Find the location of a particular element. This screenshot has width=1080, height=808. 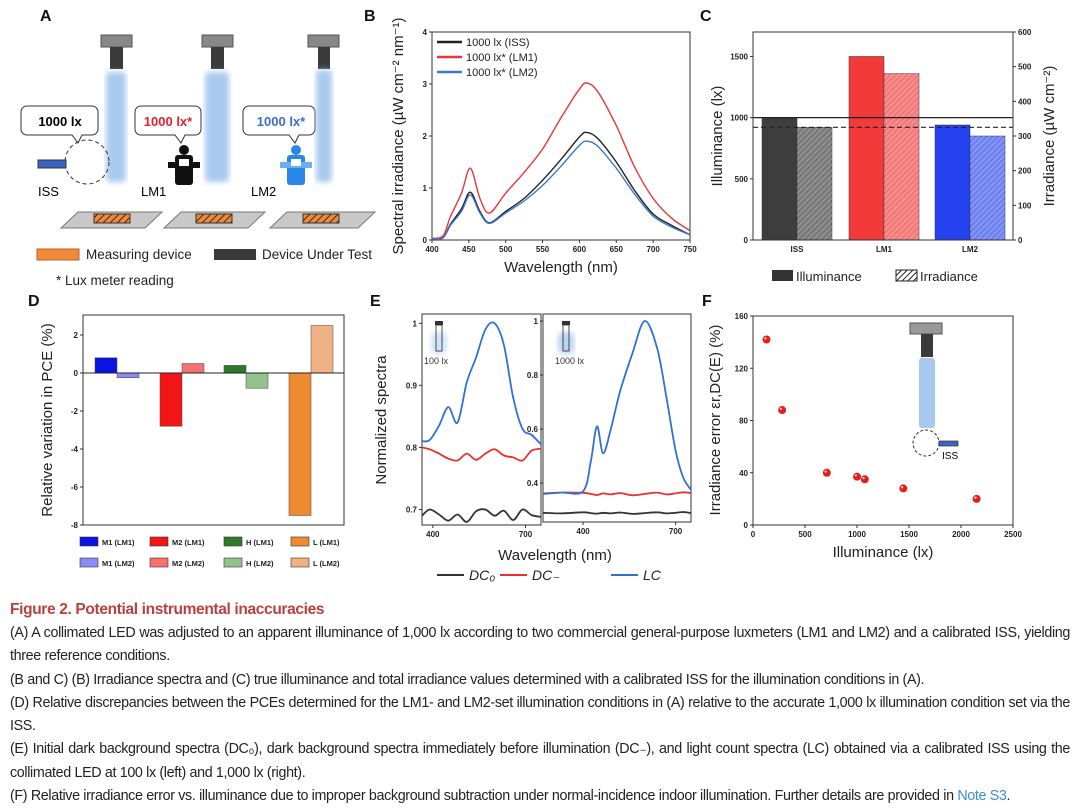

x-tick-label: 1000 is located at coordinates (857, 534).